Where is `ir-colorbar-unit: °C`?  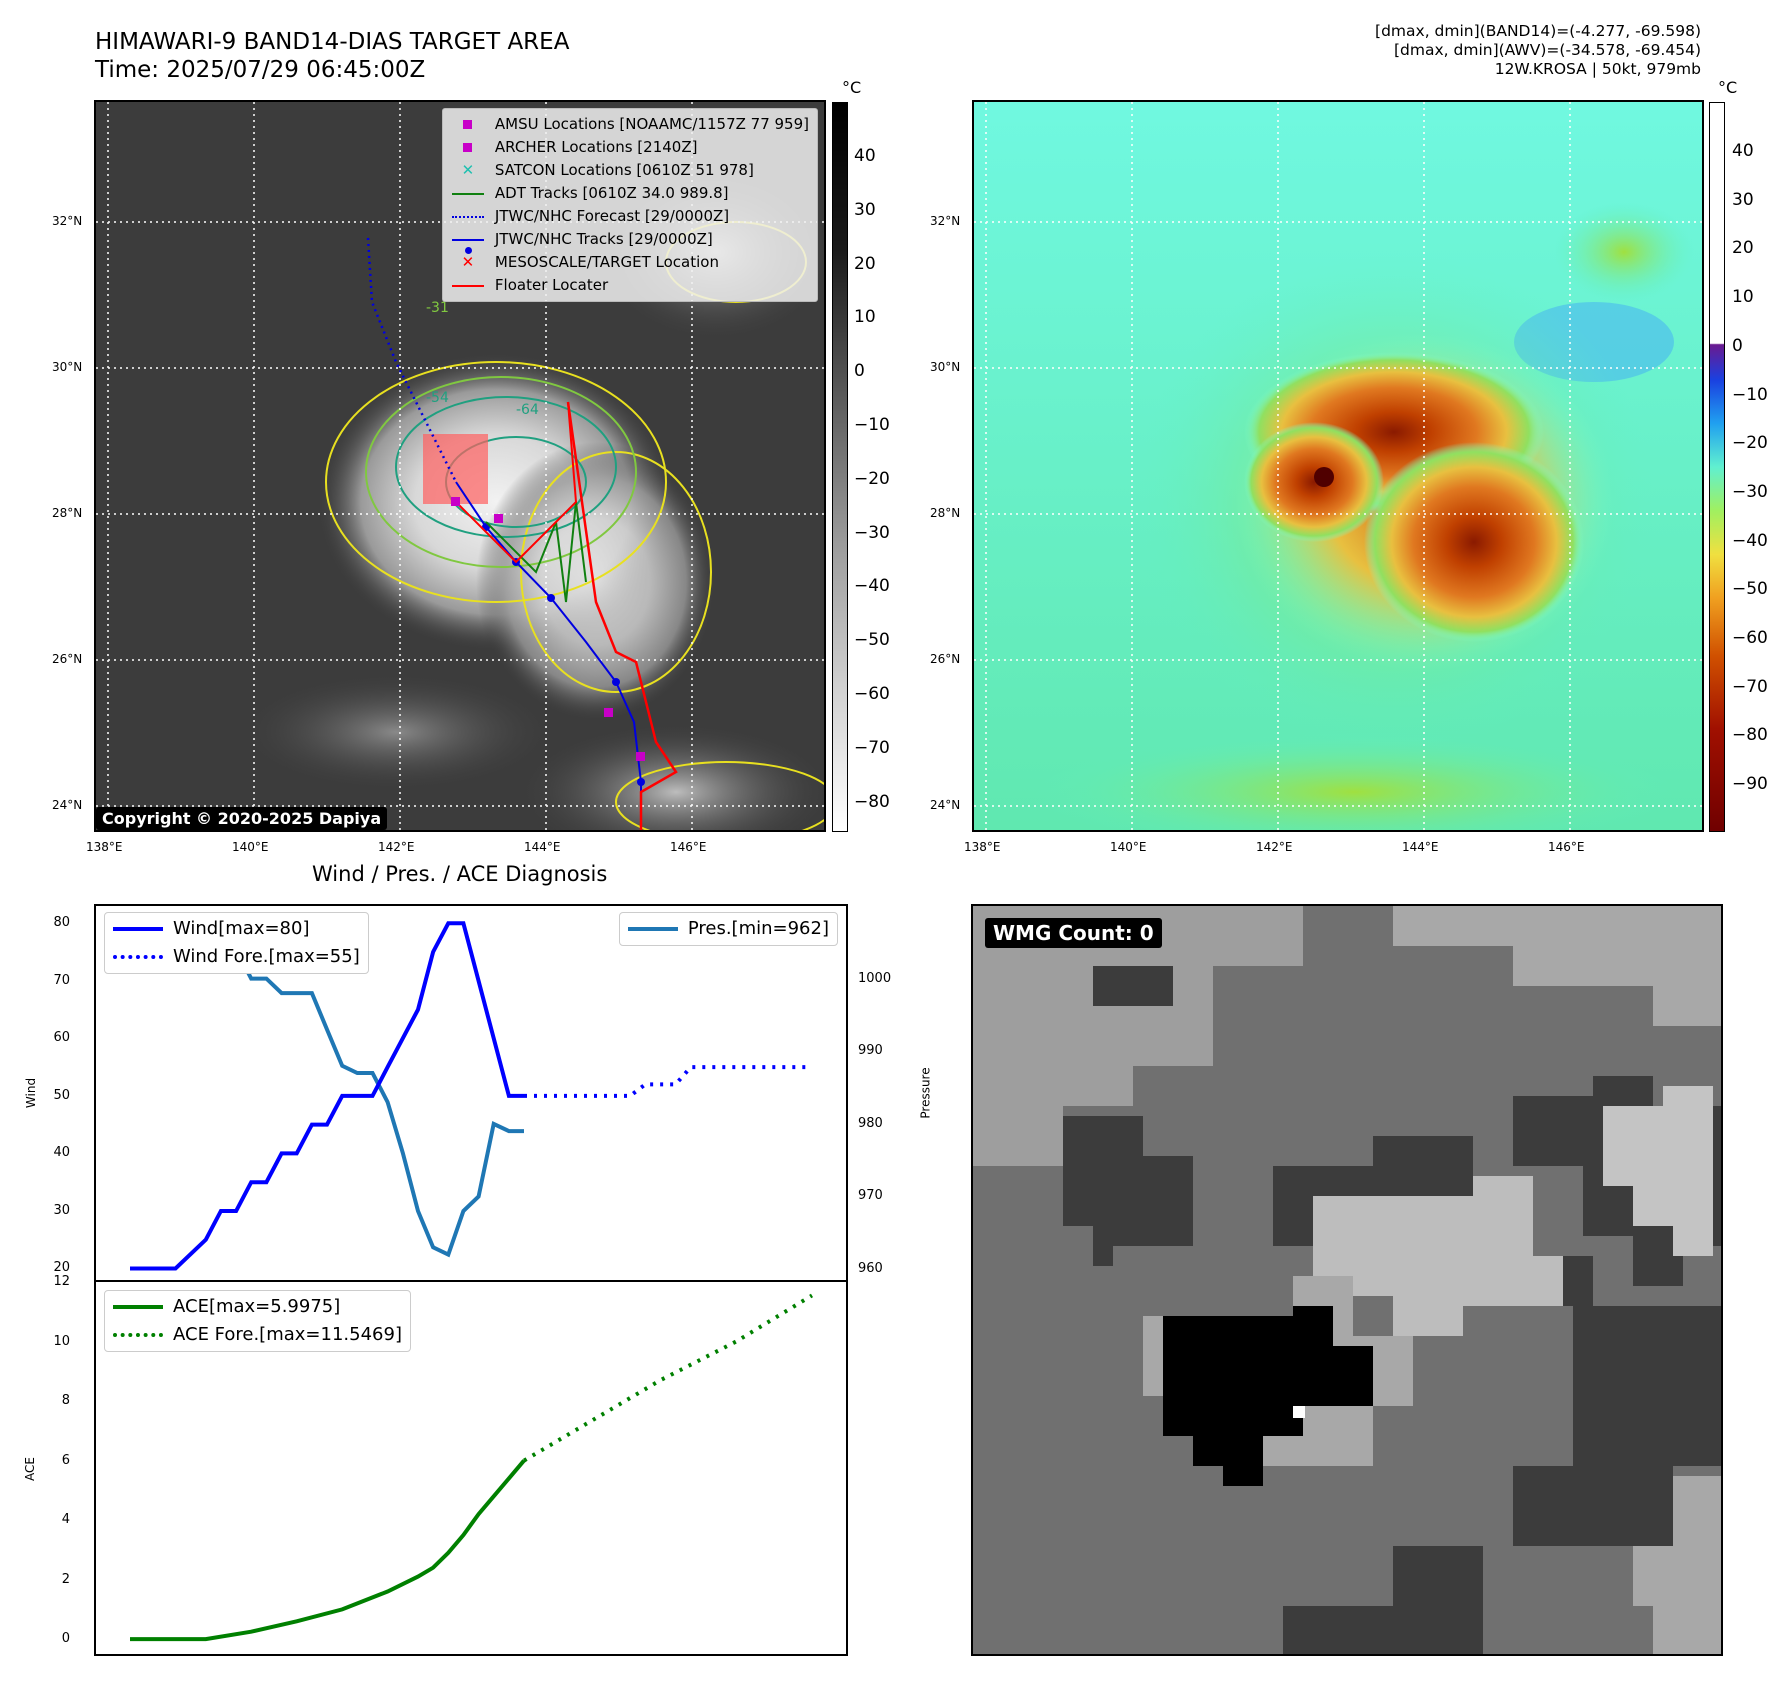 ir-colorbar-unit: °C is located at coordinates (852, 87).